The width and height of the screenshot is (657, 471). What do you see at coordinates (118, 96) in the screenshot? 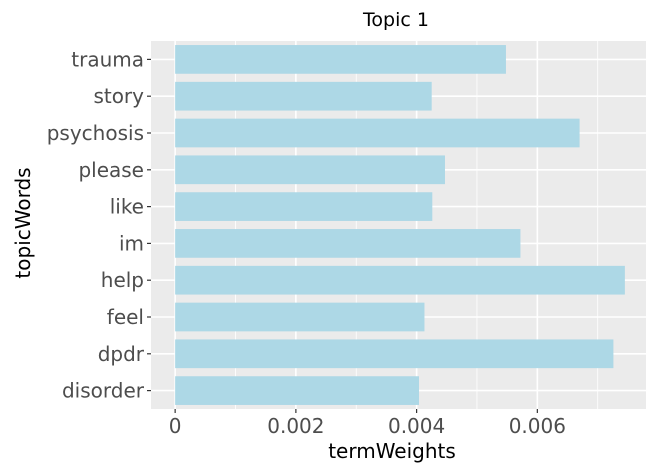
I see `y-tick-label: story` at bounding box center [118, 96].